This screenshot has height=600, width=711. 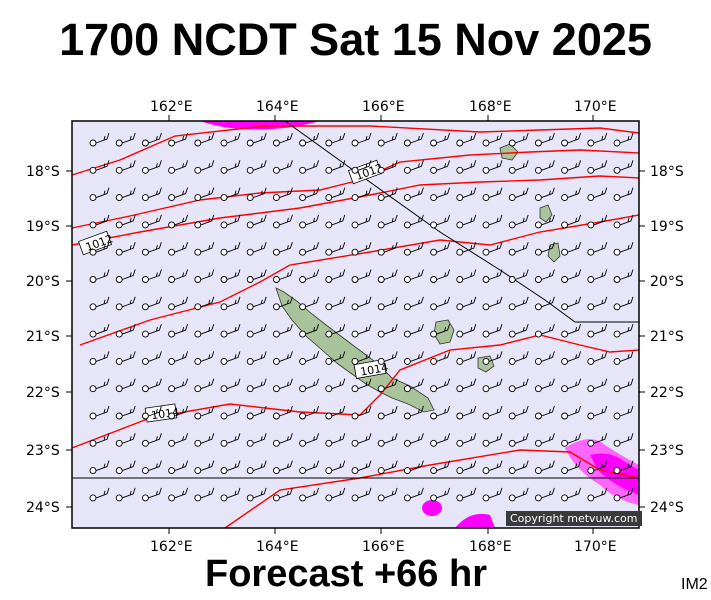 I want to click on lat-label: 24°S, so click(x=667, y=508).